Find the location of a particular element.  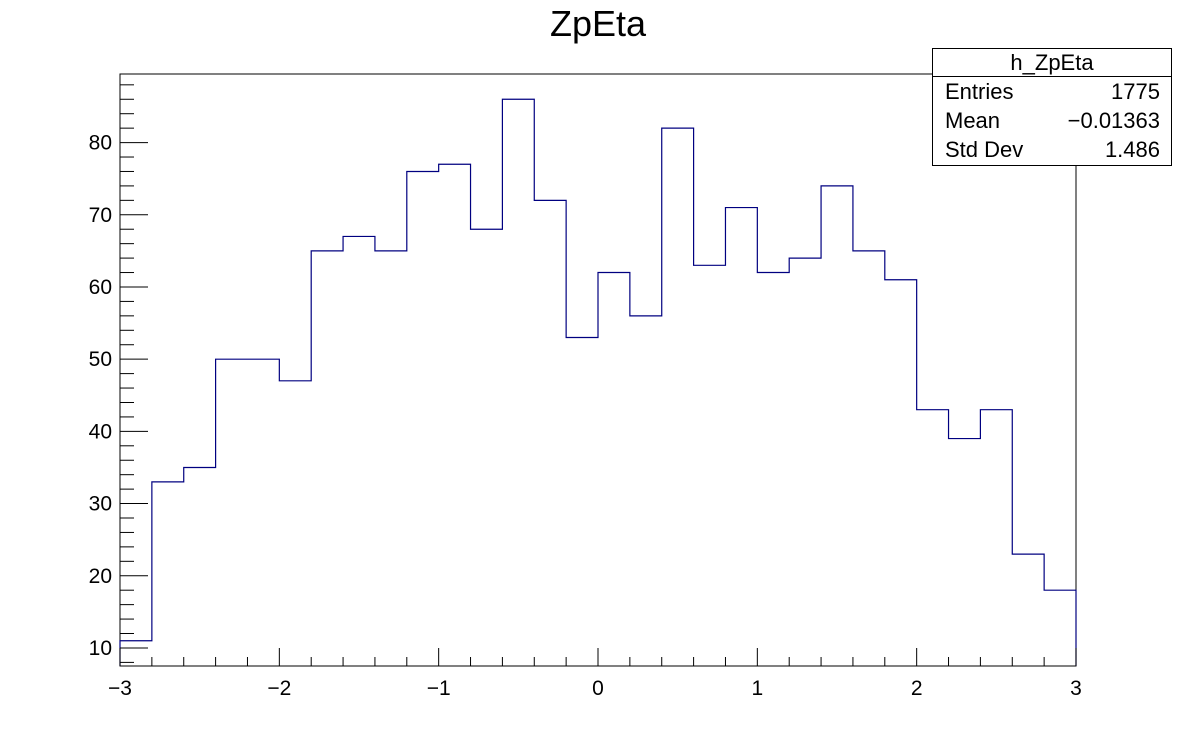

x-tick-label: −2 is located at coordinates (279, 688).